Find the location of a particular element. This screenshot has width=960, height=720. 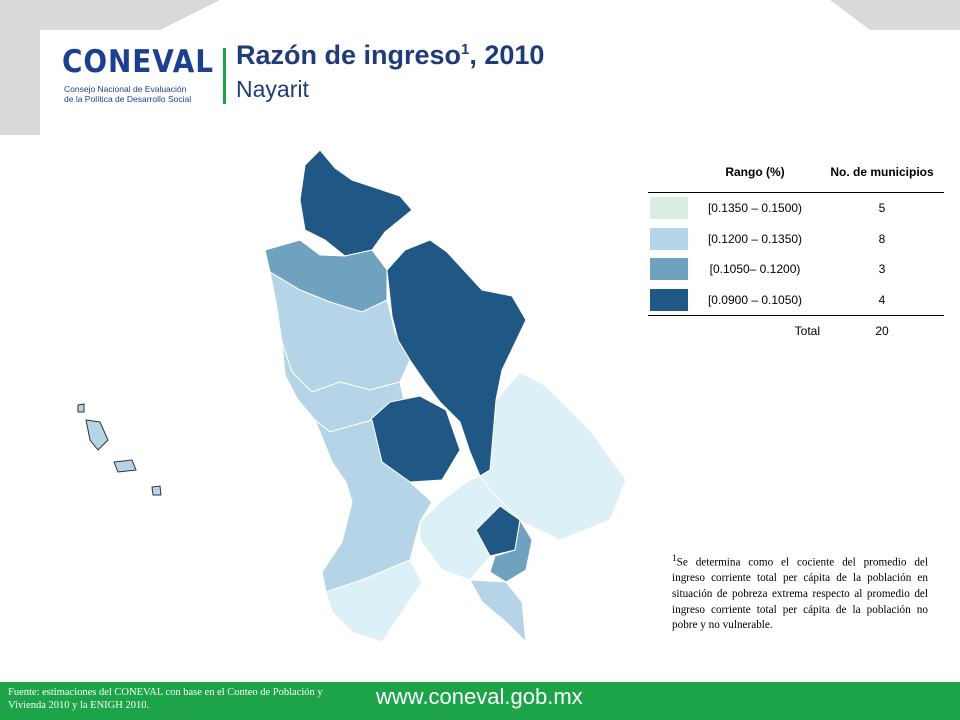

title: Razón de ingreso1, 2010 is located at coordinates (390, 55).